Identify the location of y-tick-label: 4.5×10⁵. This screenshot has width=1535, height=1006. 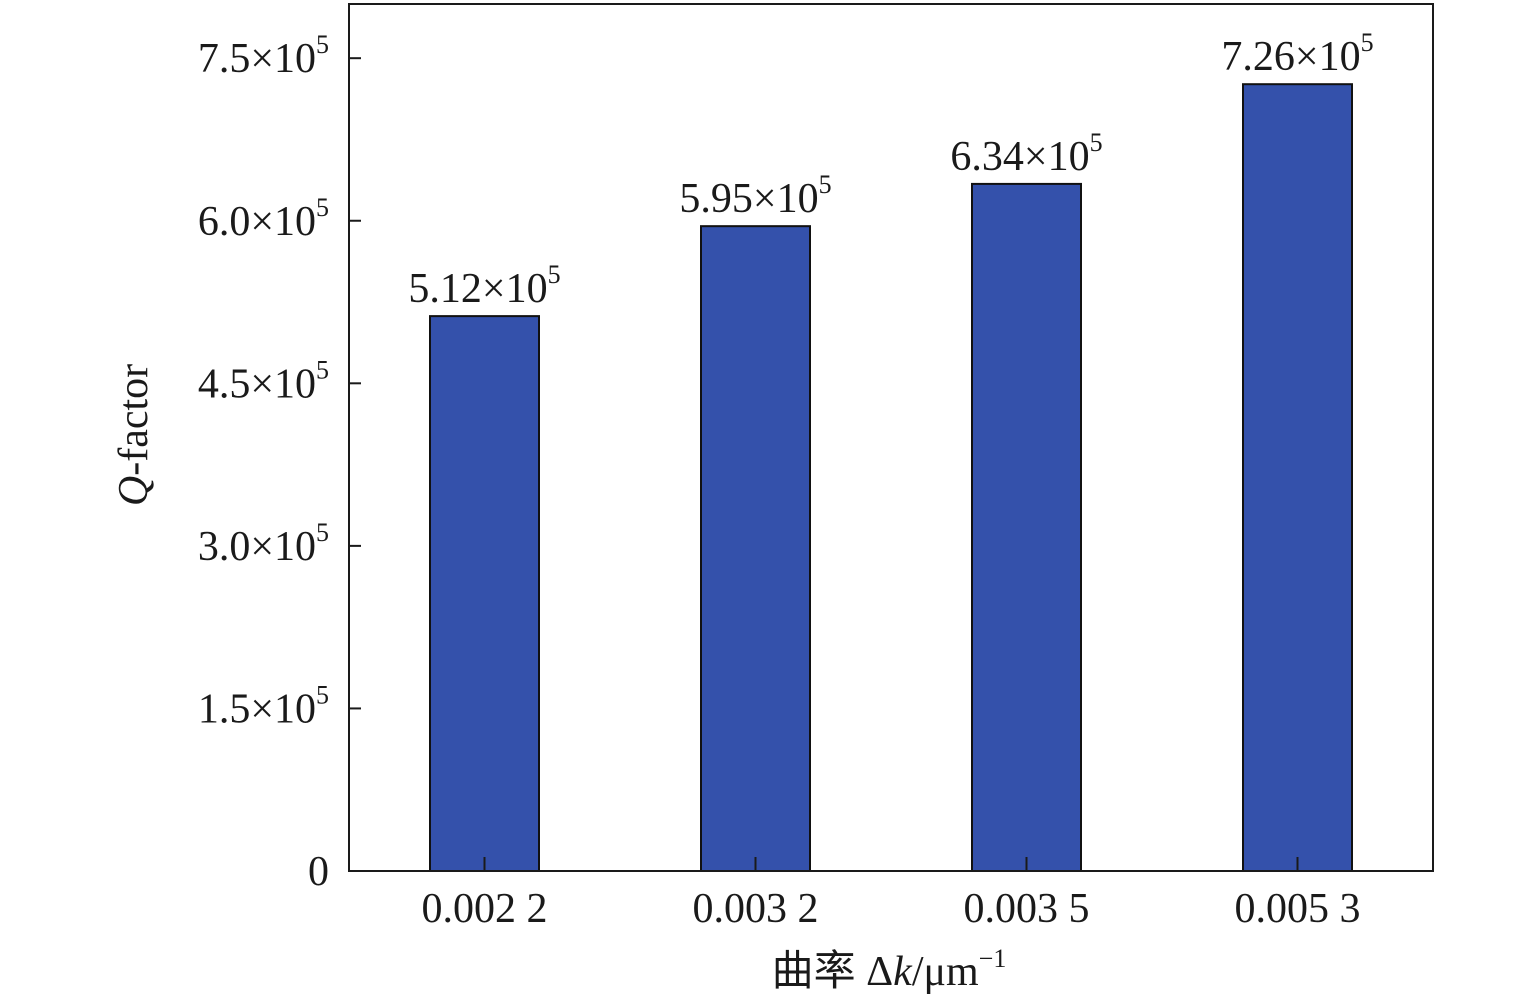
(263, 381).